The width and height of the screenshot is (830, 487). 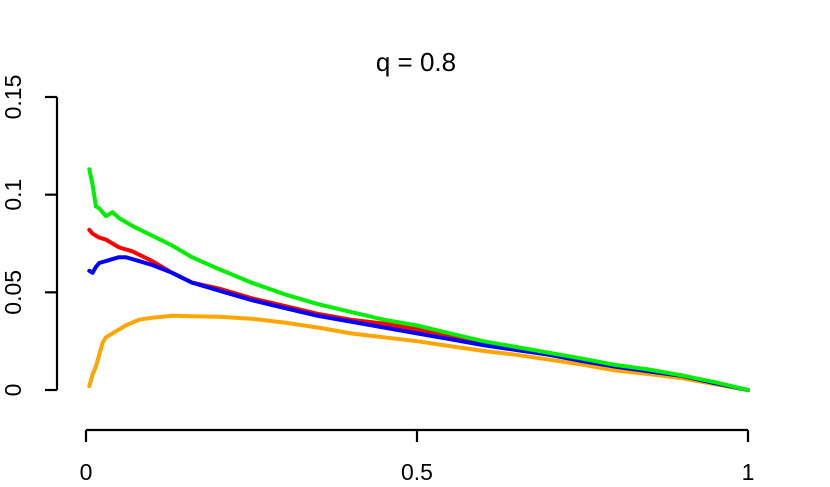 What do you see at coordinates (416, 62) in the screenshot?
I see `chart-title: q = 0.8` at bounding box center [416, 62].